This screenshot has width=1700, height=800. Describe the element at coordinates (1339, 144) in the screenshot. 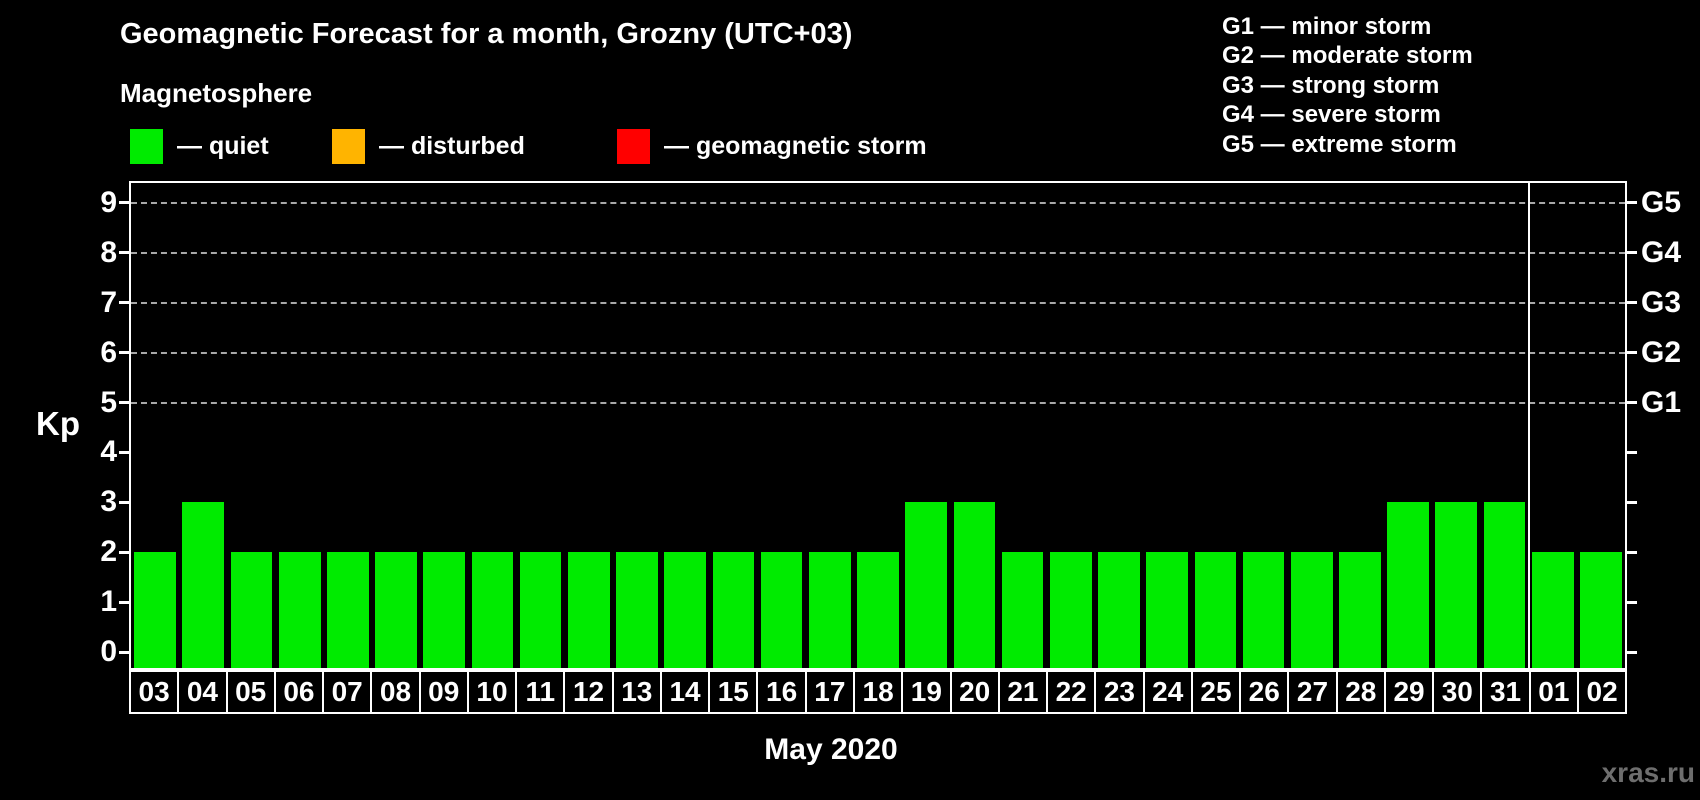

I see `storm-scale-item: G5 — extreme storm` at that location.